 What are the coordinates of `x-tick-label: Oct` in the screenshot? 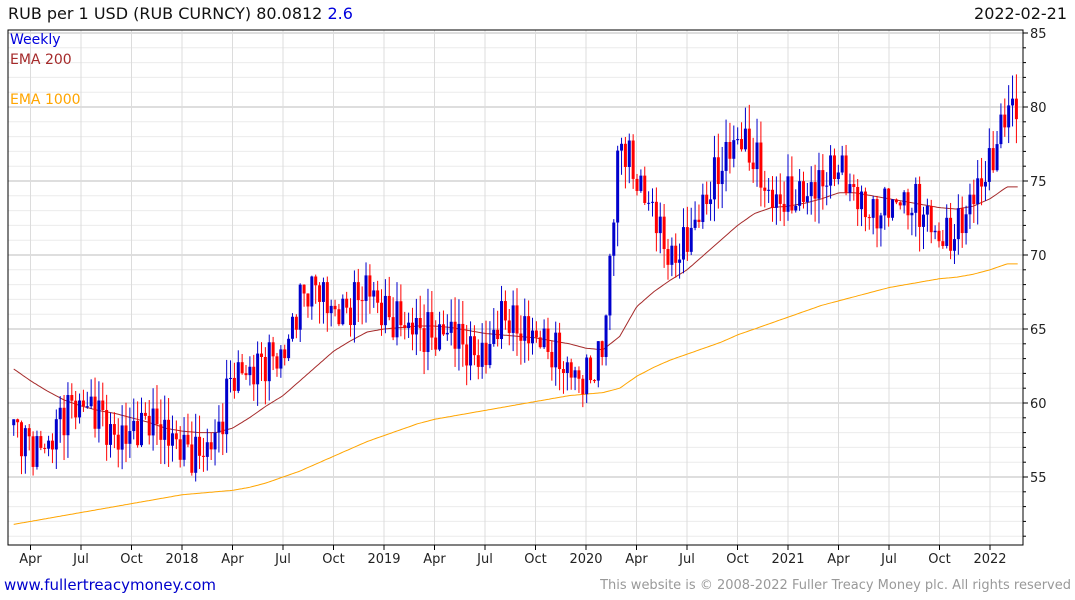 It's located at (737, 559).